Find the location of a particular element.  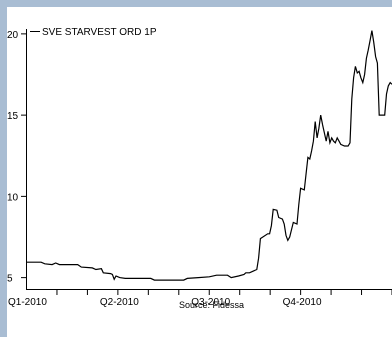

x-tick-label: Q2-2010 is located at coordinates (119, 302).